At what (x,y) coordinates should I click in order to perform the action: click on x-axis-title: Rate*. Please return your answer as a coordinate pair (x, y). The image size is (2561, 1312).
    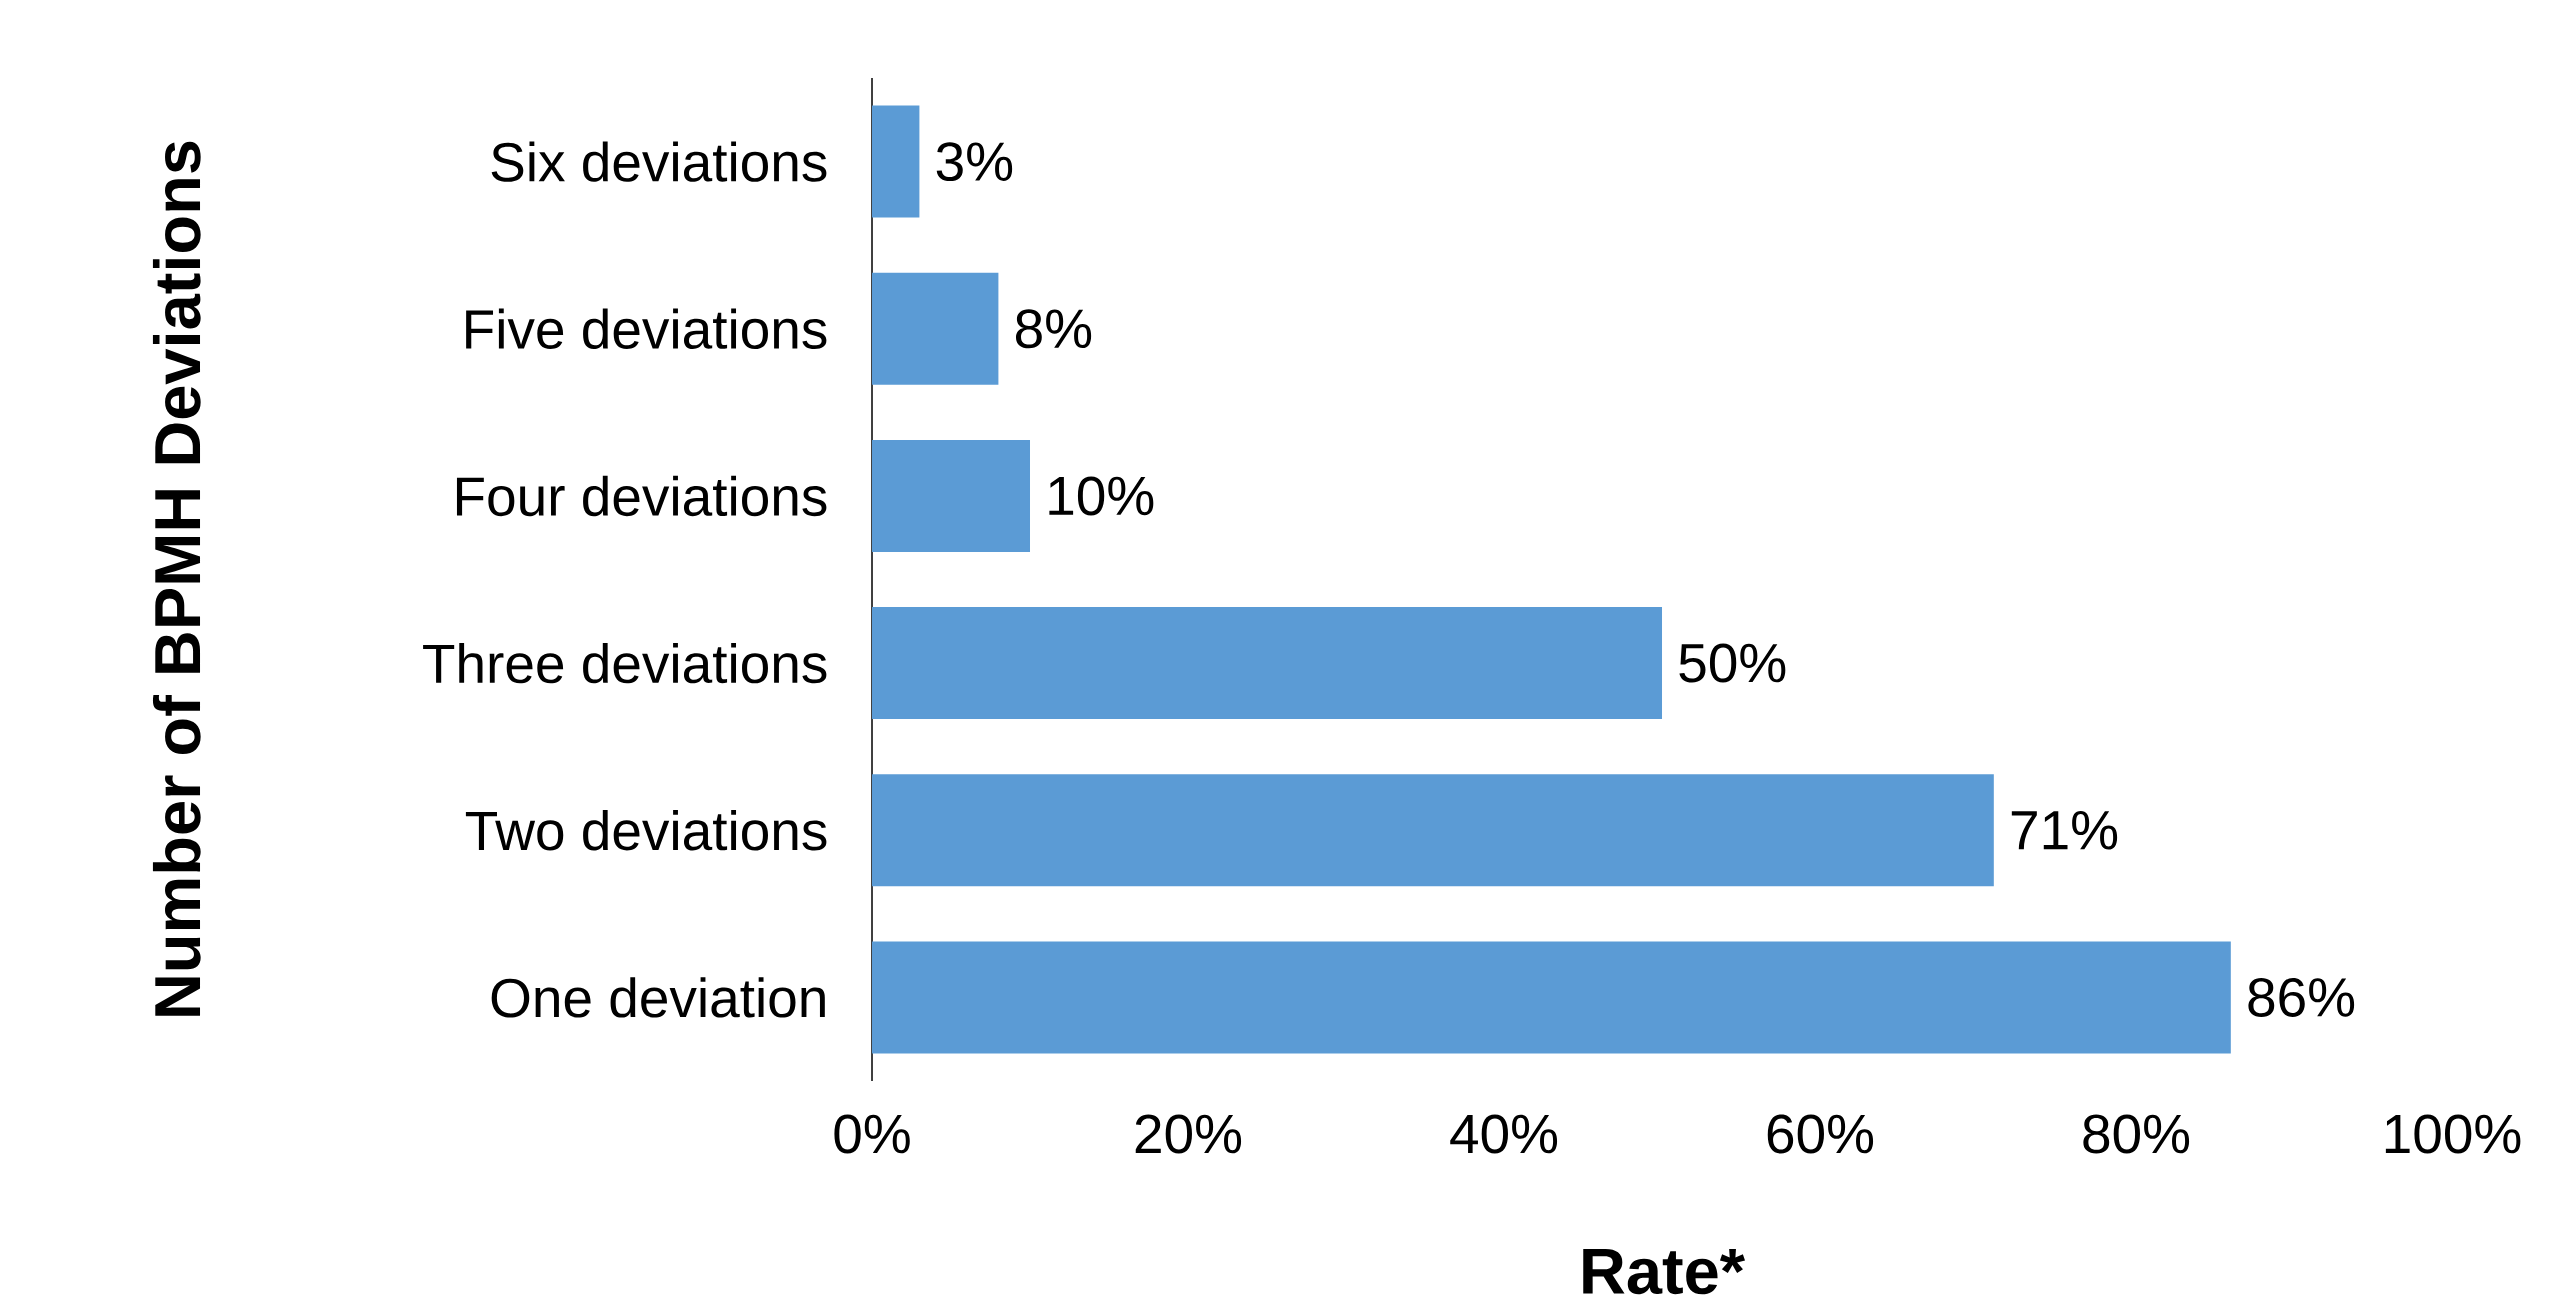
    Looking at the image, I should click on (1664, 1271).